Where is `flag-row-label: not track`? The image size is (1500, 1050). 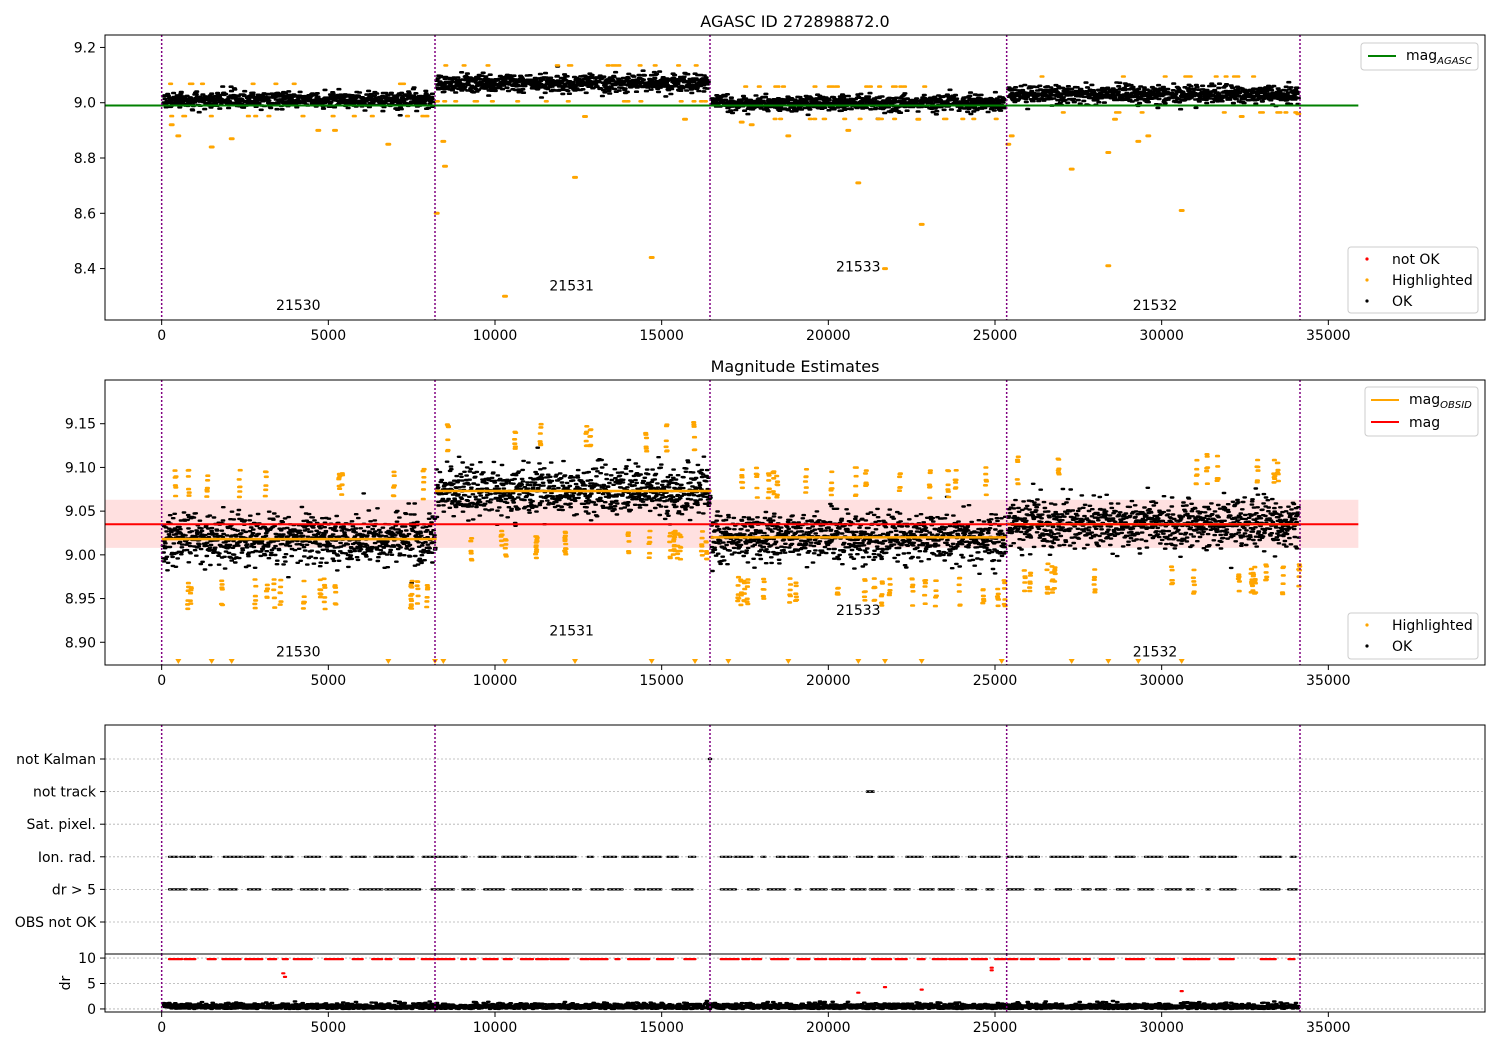
flag-row-label: not track is located at coordinates (65, 793).